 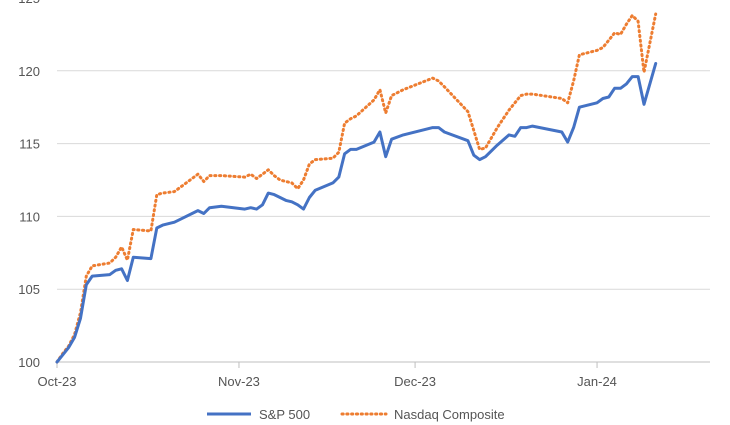 What do you see at coordinates (29, 3) in the screenshot?
I see `y-tick-label: 125` at bounding box center [29, 3].